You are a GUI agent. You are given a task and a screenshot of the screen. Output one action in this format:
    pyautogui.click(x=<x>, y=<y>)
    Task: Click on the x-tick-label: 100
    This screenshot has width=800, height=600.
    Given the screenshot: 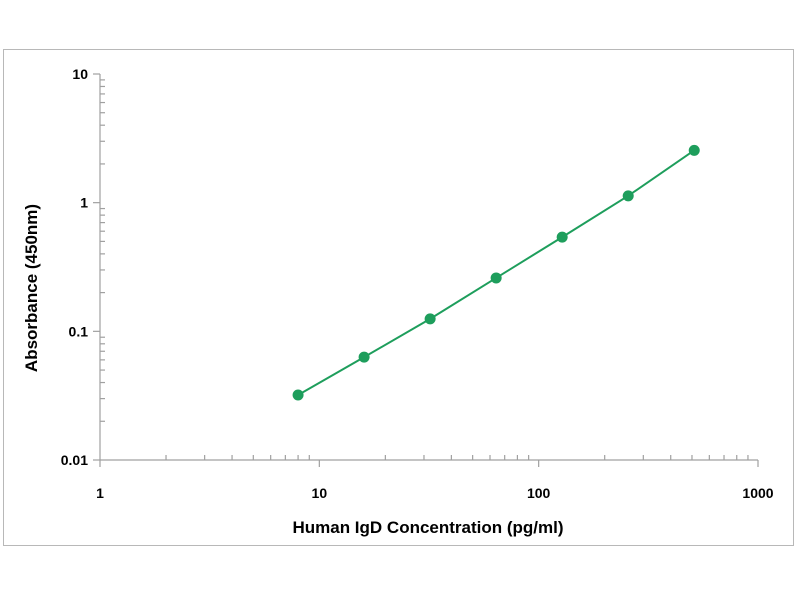 What is the action you would take?
    pyautogui.click(x=539, y=493)
    